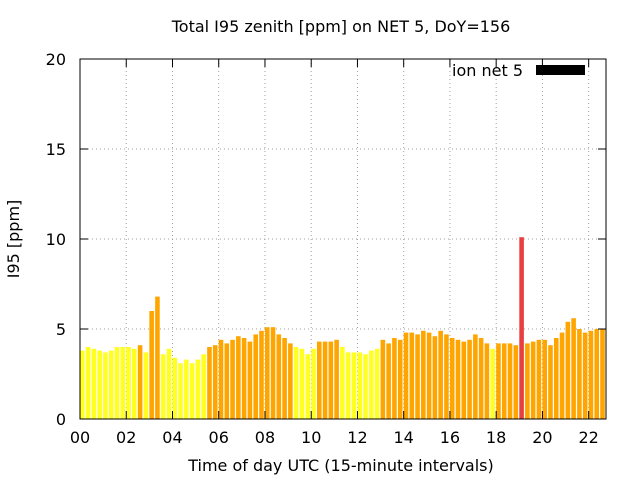  What do you see at coordinates (265, 437) in the screenshot?
I see `x-tick-label: 08` at bounding box center [265, 437].